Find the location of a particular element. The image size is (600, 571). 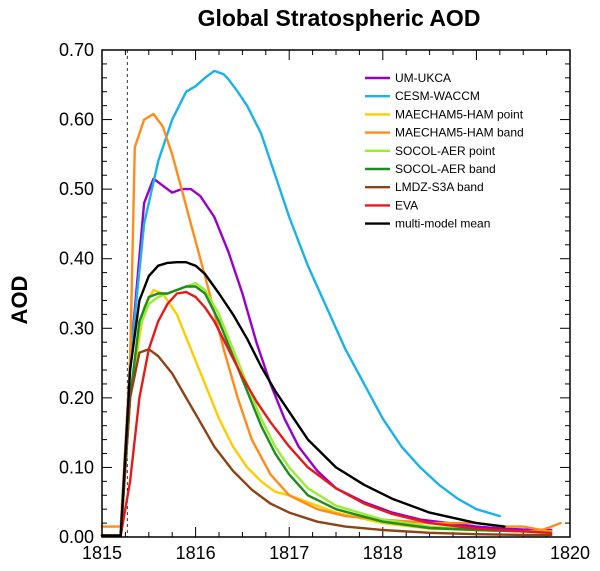

y-tick-label: 0.30 is located at coordinates (76, 328).